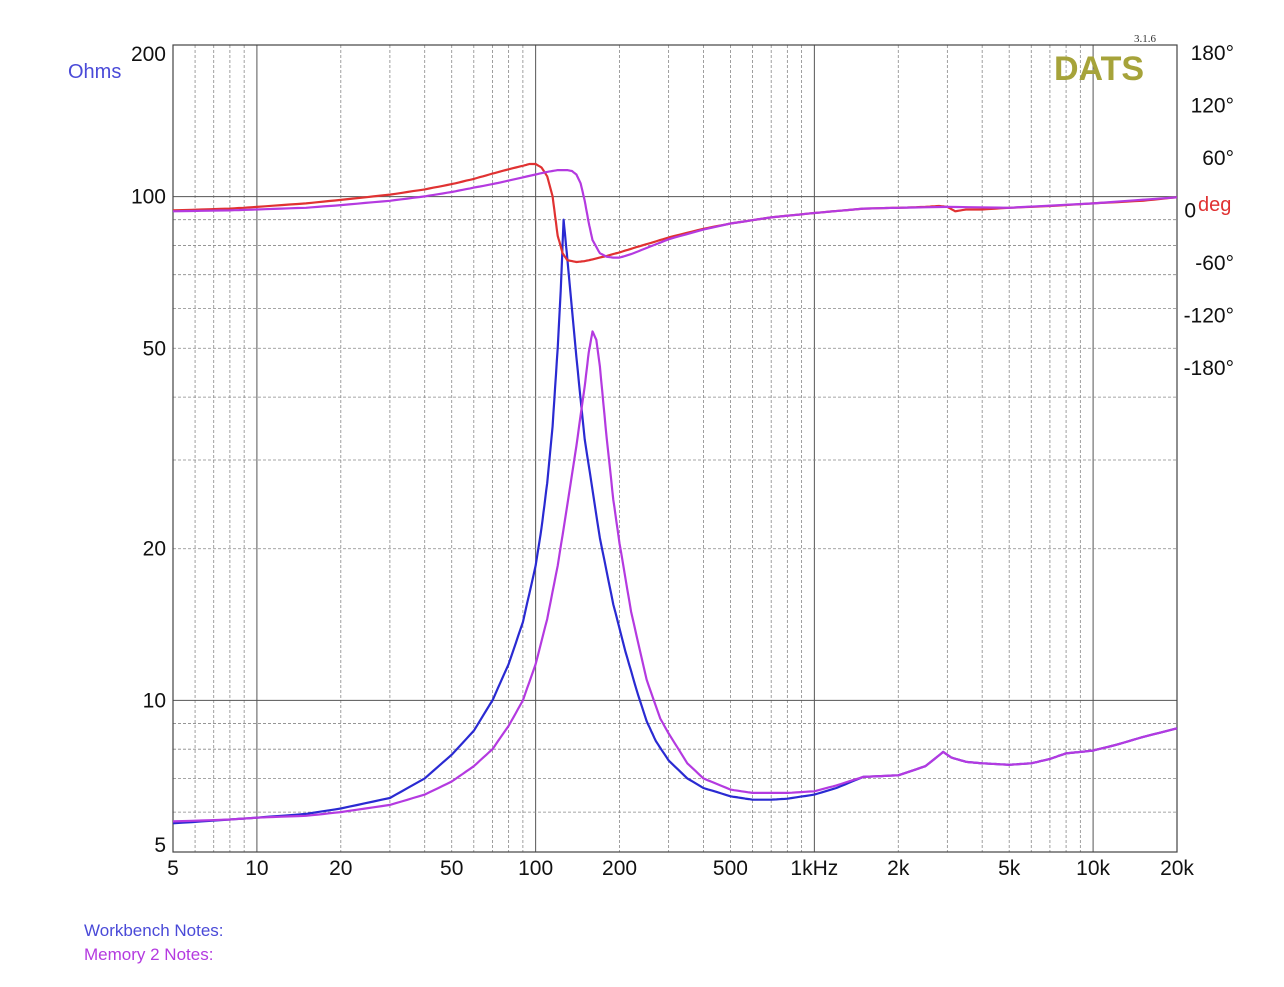 This screenshot has width=1284, height=987. What do you see at coordinates (173, 868) in the screenshot?
I see `x-tick-label: 5` at bounding box center [173, 868].